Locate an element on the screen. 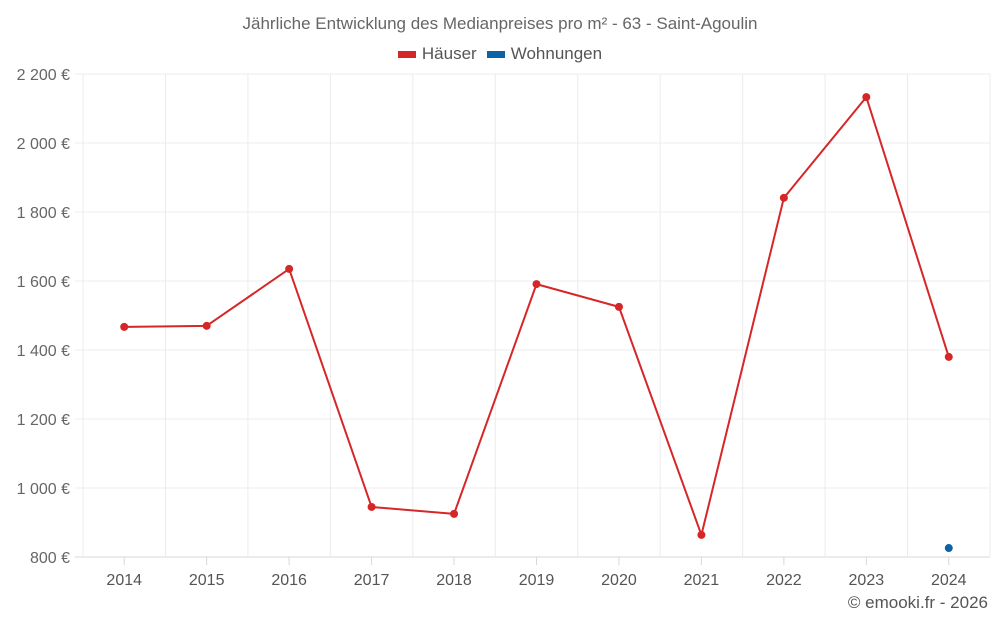  x-tick-label: 2021 is located at coordinates (702, 580).